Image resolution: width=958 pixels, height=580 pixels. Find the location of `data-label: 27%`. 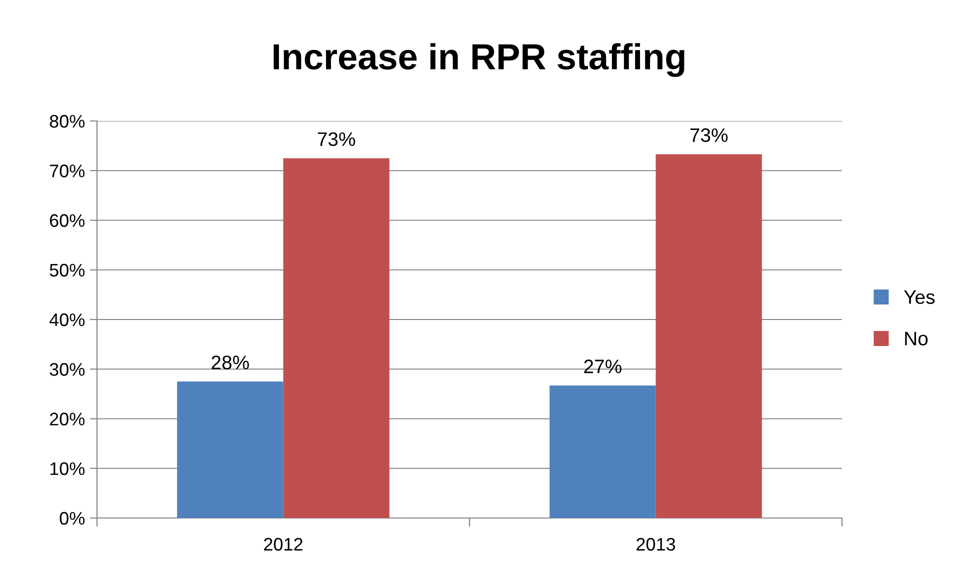

data-label: 27% is located at coordinates (603, 367).